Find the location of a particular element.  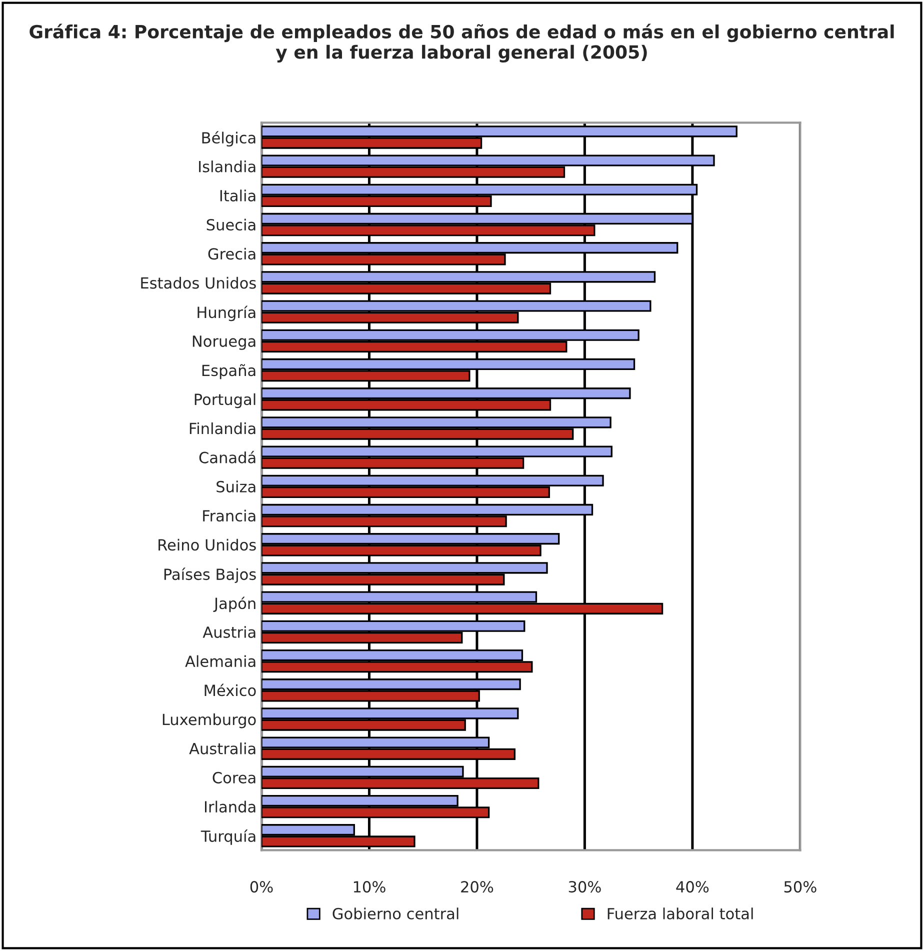

legend-label: Gobierno central is located at coordinates (395, 914).